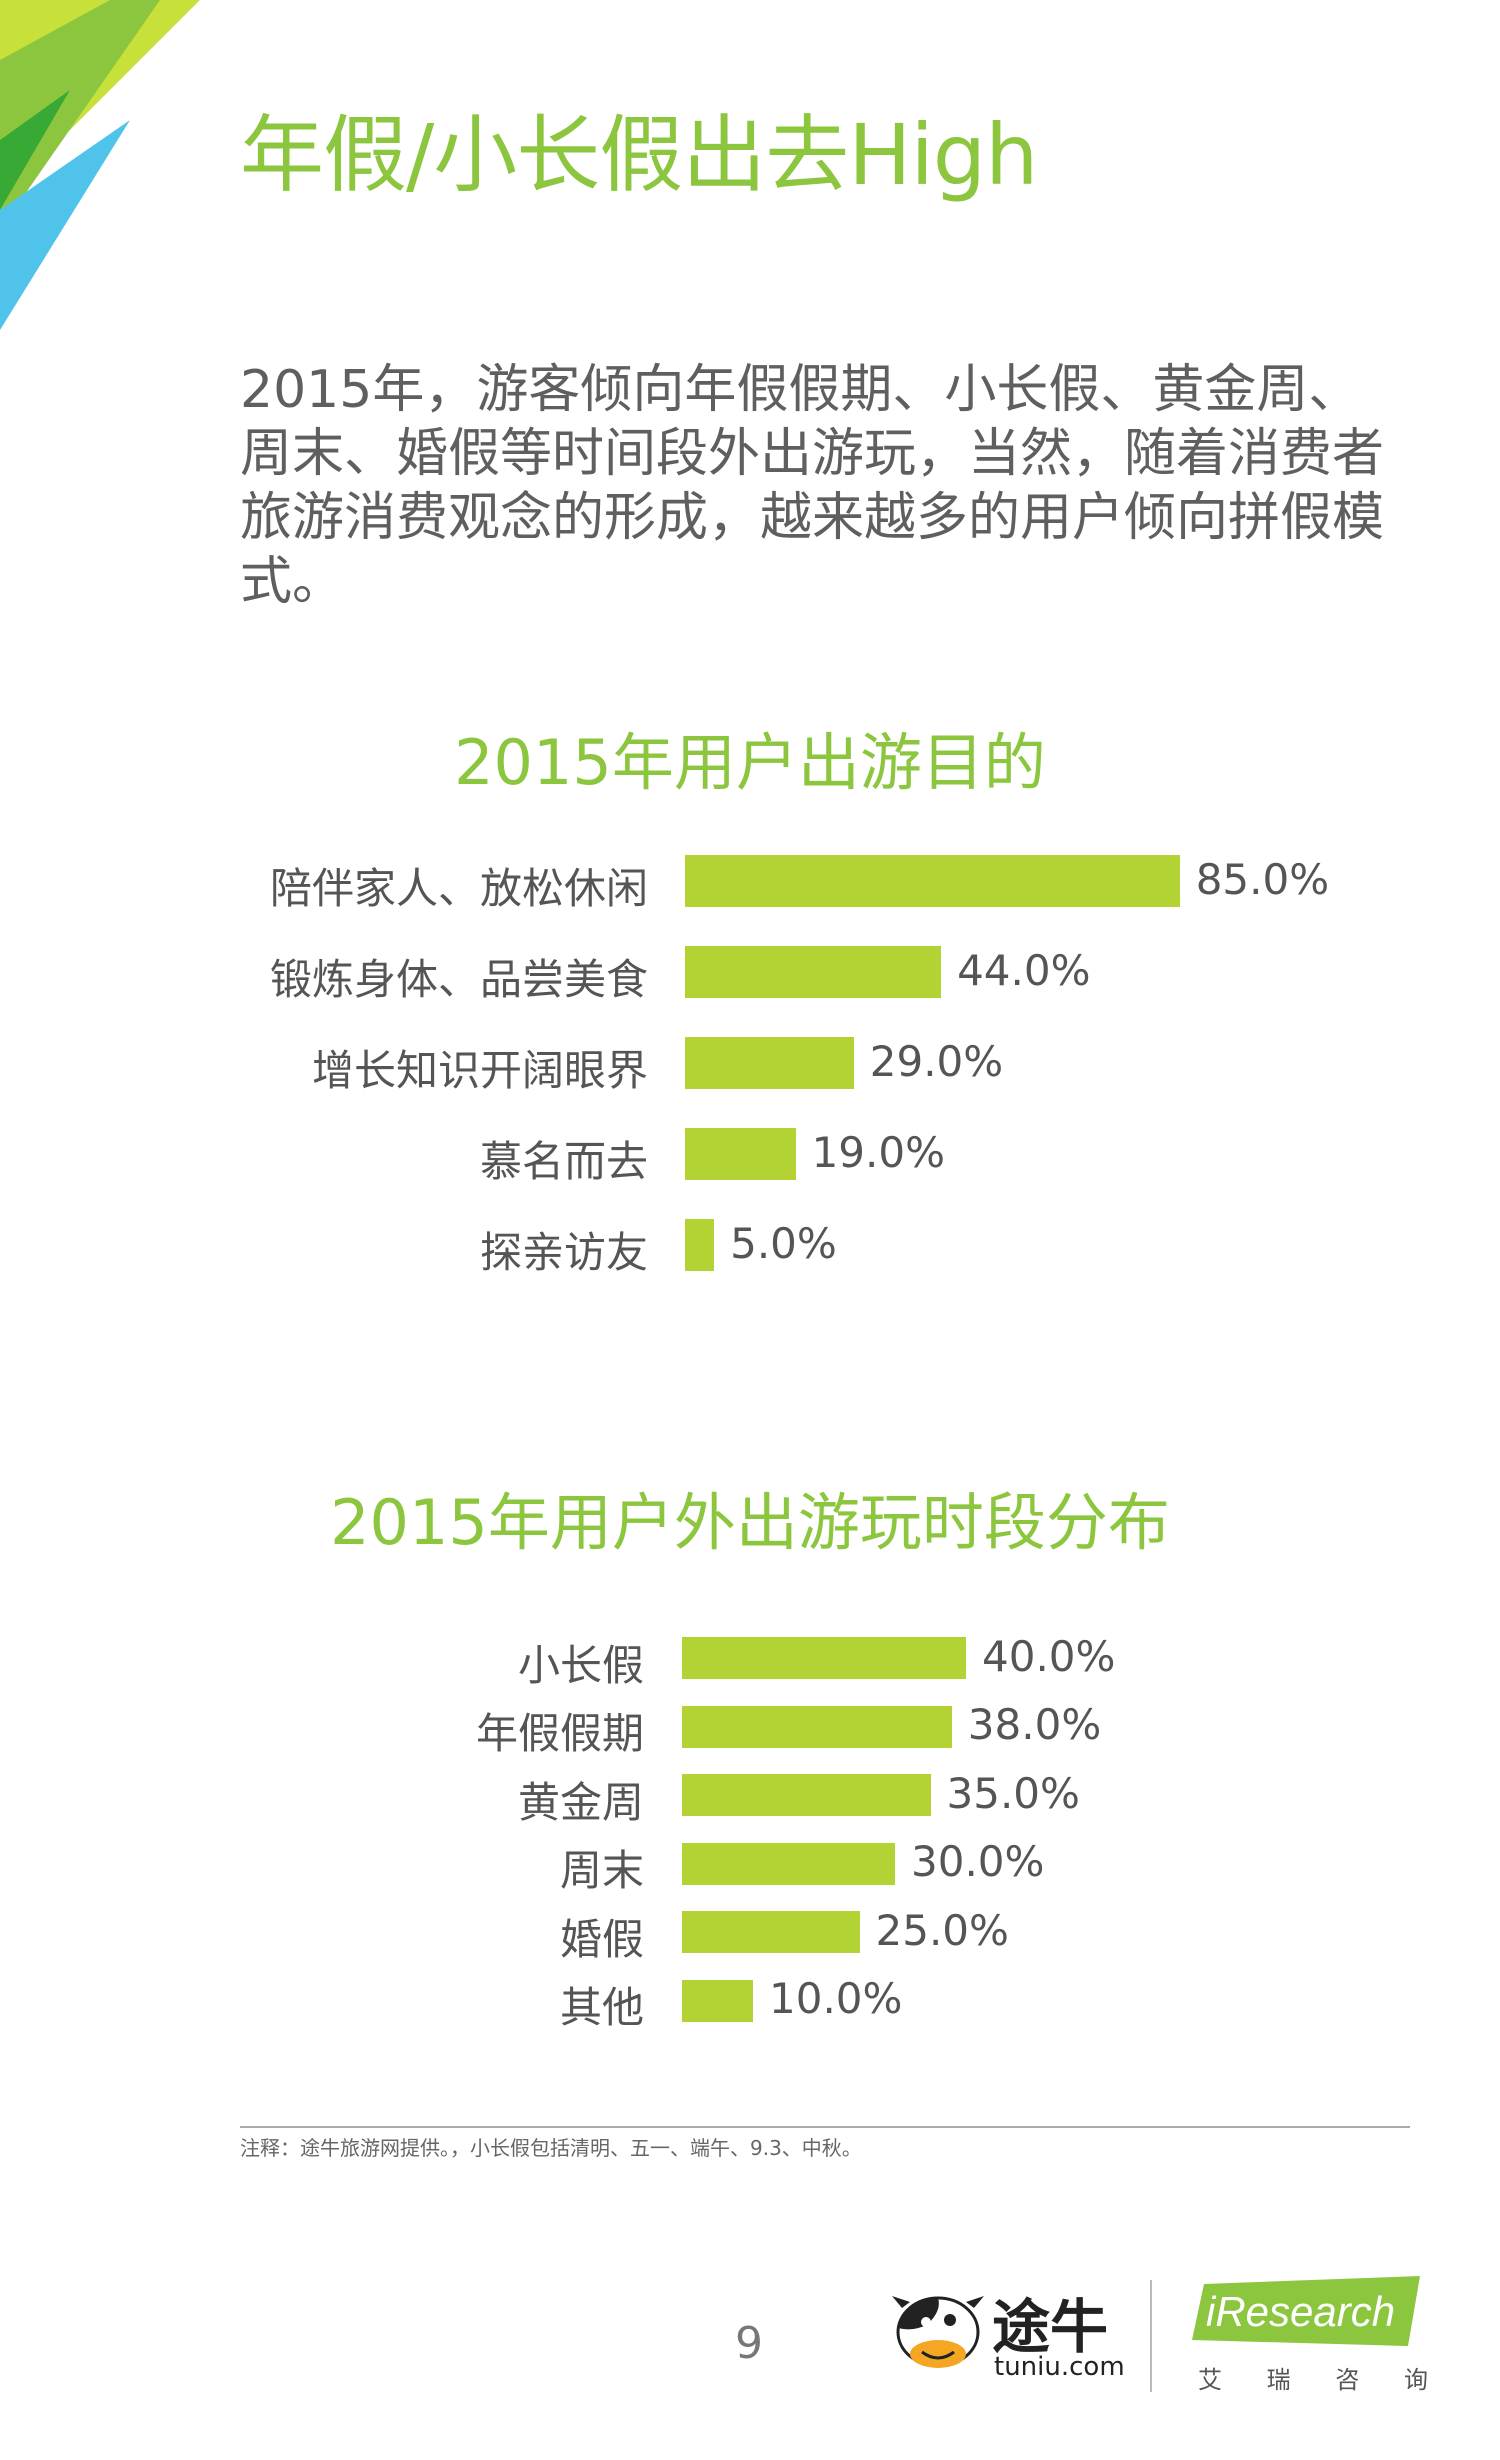 The width and height of the screenshot is (1500, 2460). I want to click on value-label: 19.0%, so click(878, 1152).